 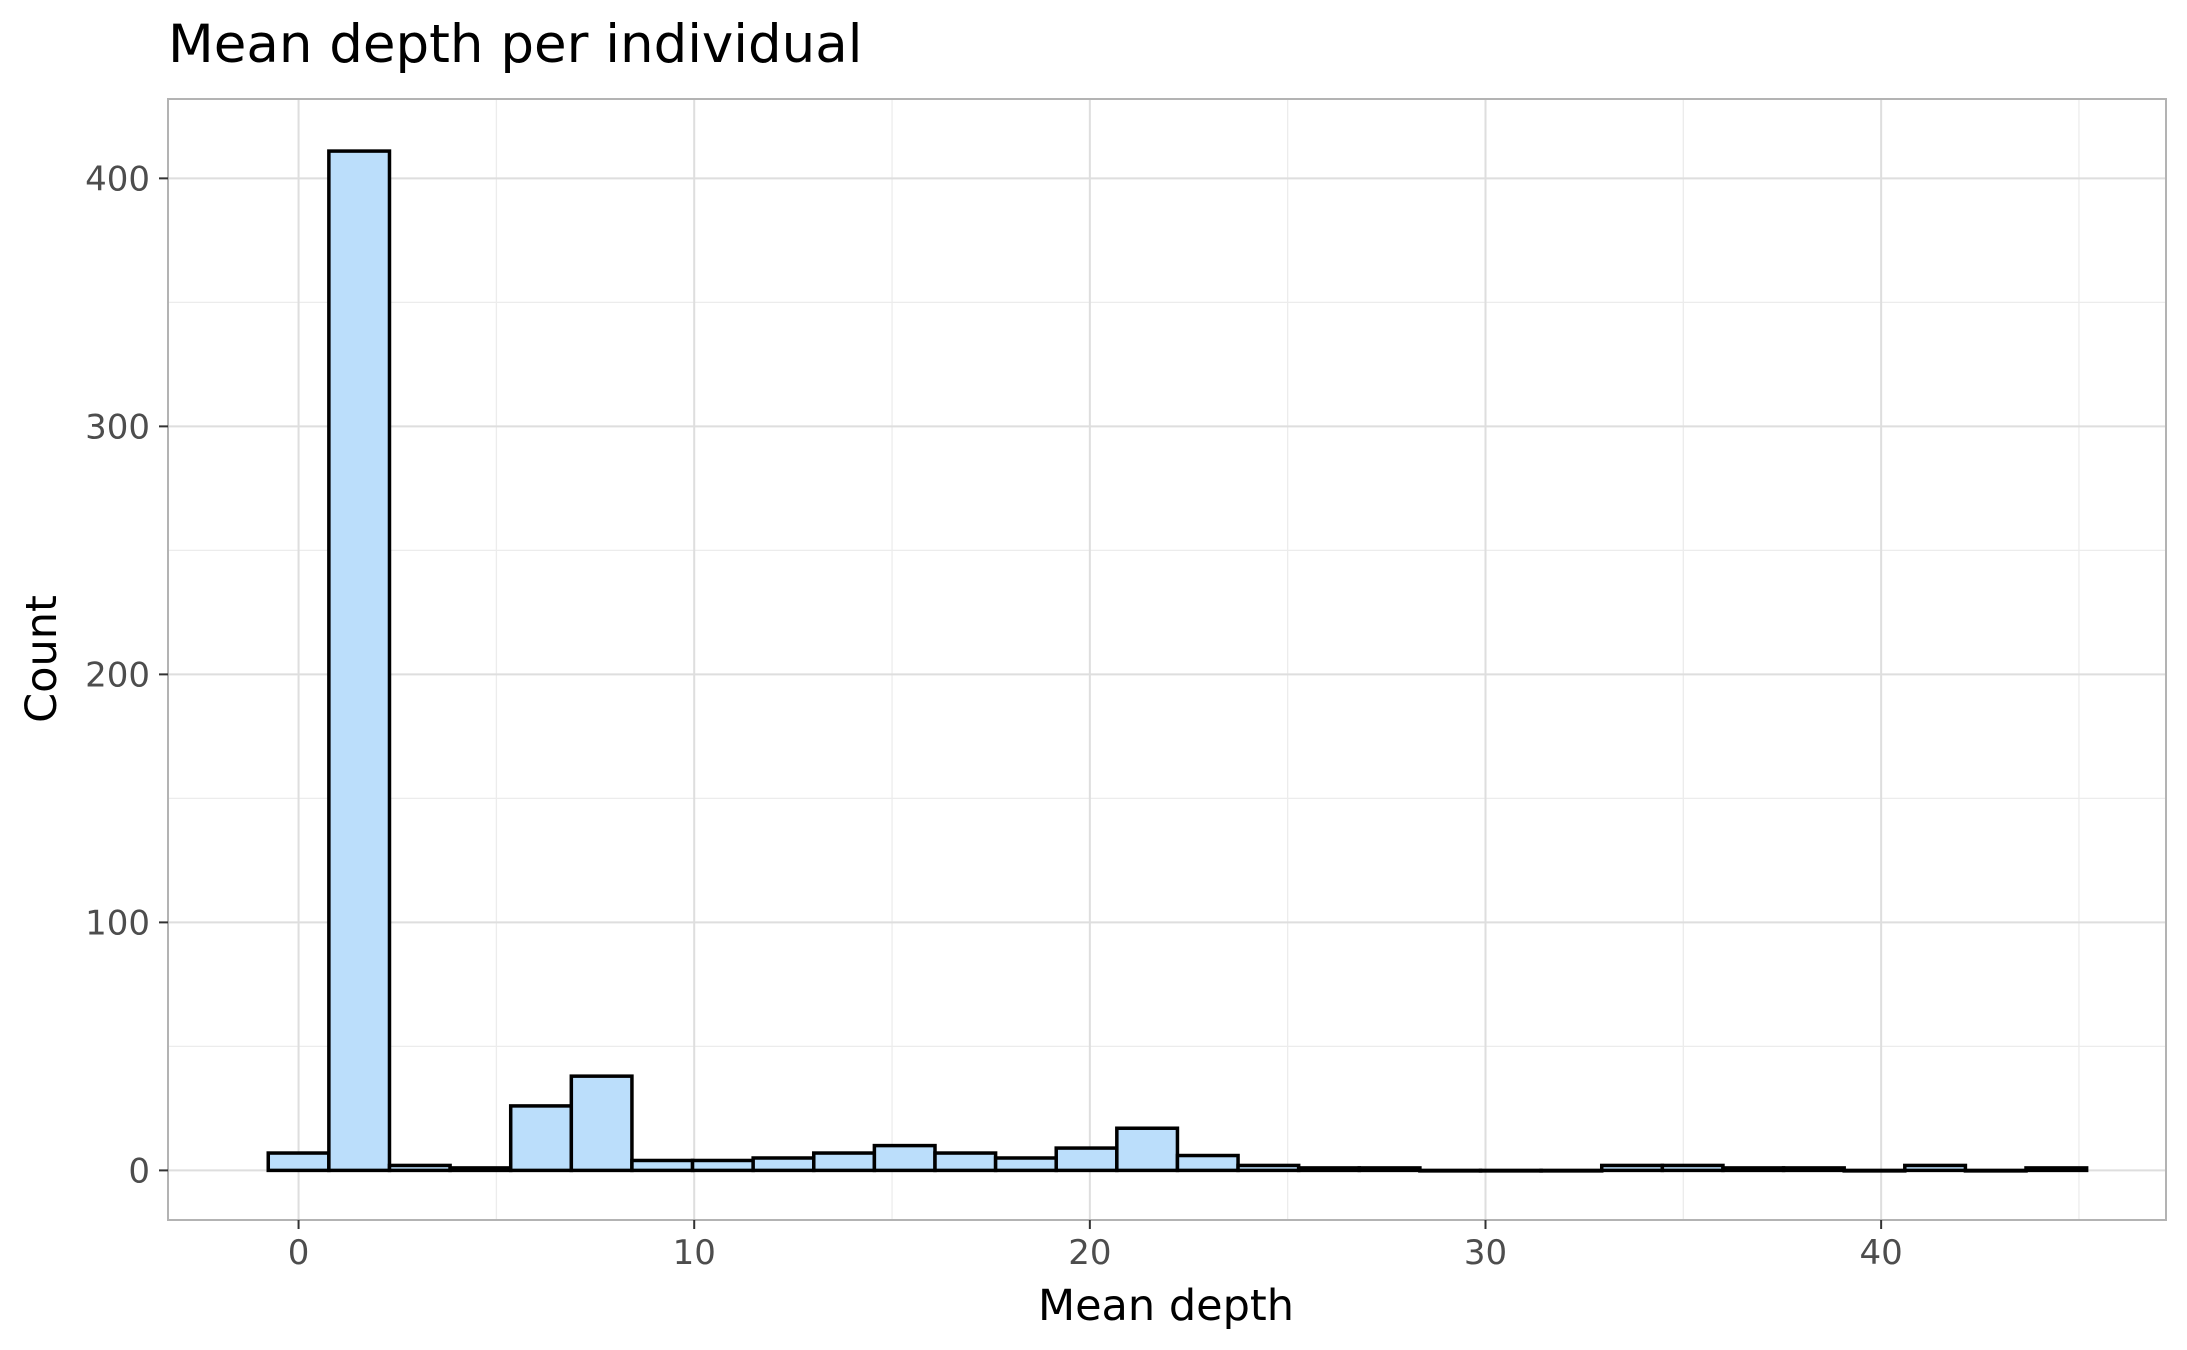 I want to click on y-tick-label: 200, so click(x=117, y=675).